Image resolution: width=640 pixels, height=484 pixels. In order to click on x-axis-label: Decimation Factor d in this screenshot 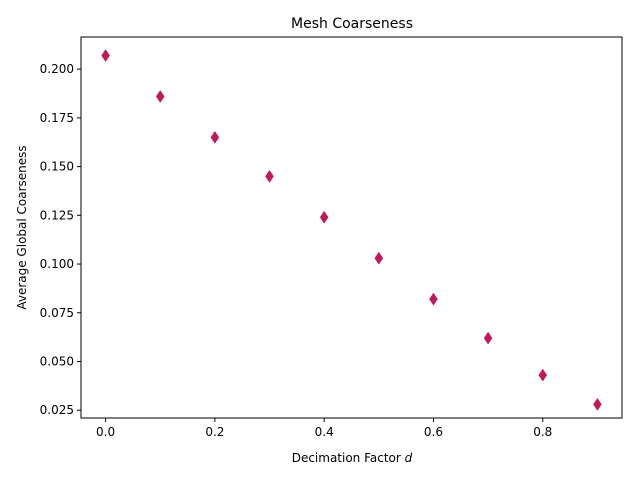, I will do `click(352, 458)`.